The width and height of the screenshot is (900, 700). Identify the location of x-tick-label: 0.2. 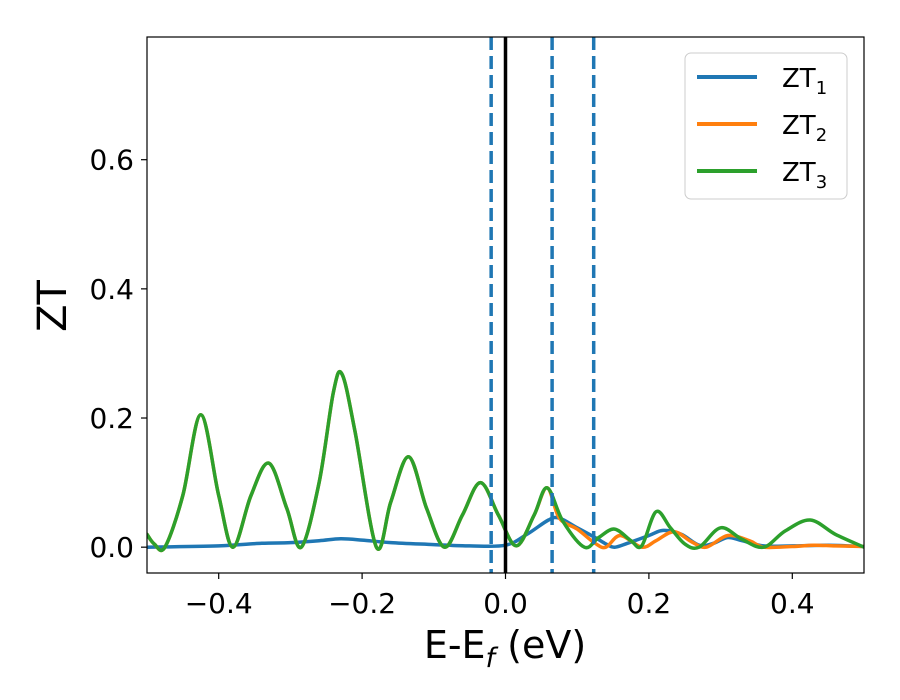
(649, 603).